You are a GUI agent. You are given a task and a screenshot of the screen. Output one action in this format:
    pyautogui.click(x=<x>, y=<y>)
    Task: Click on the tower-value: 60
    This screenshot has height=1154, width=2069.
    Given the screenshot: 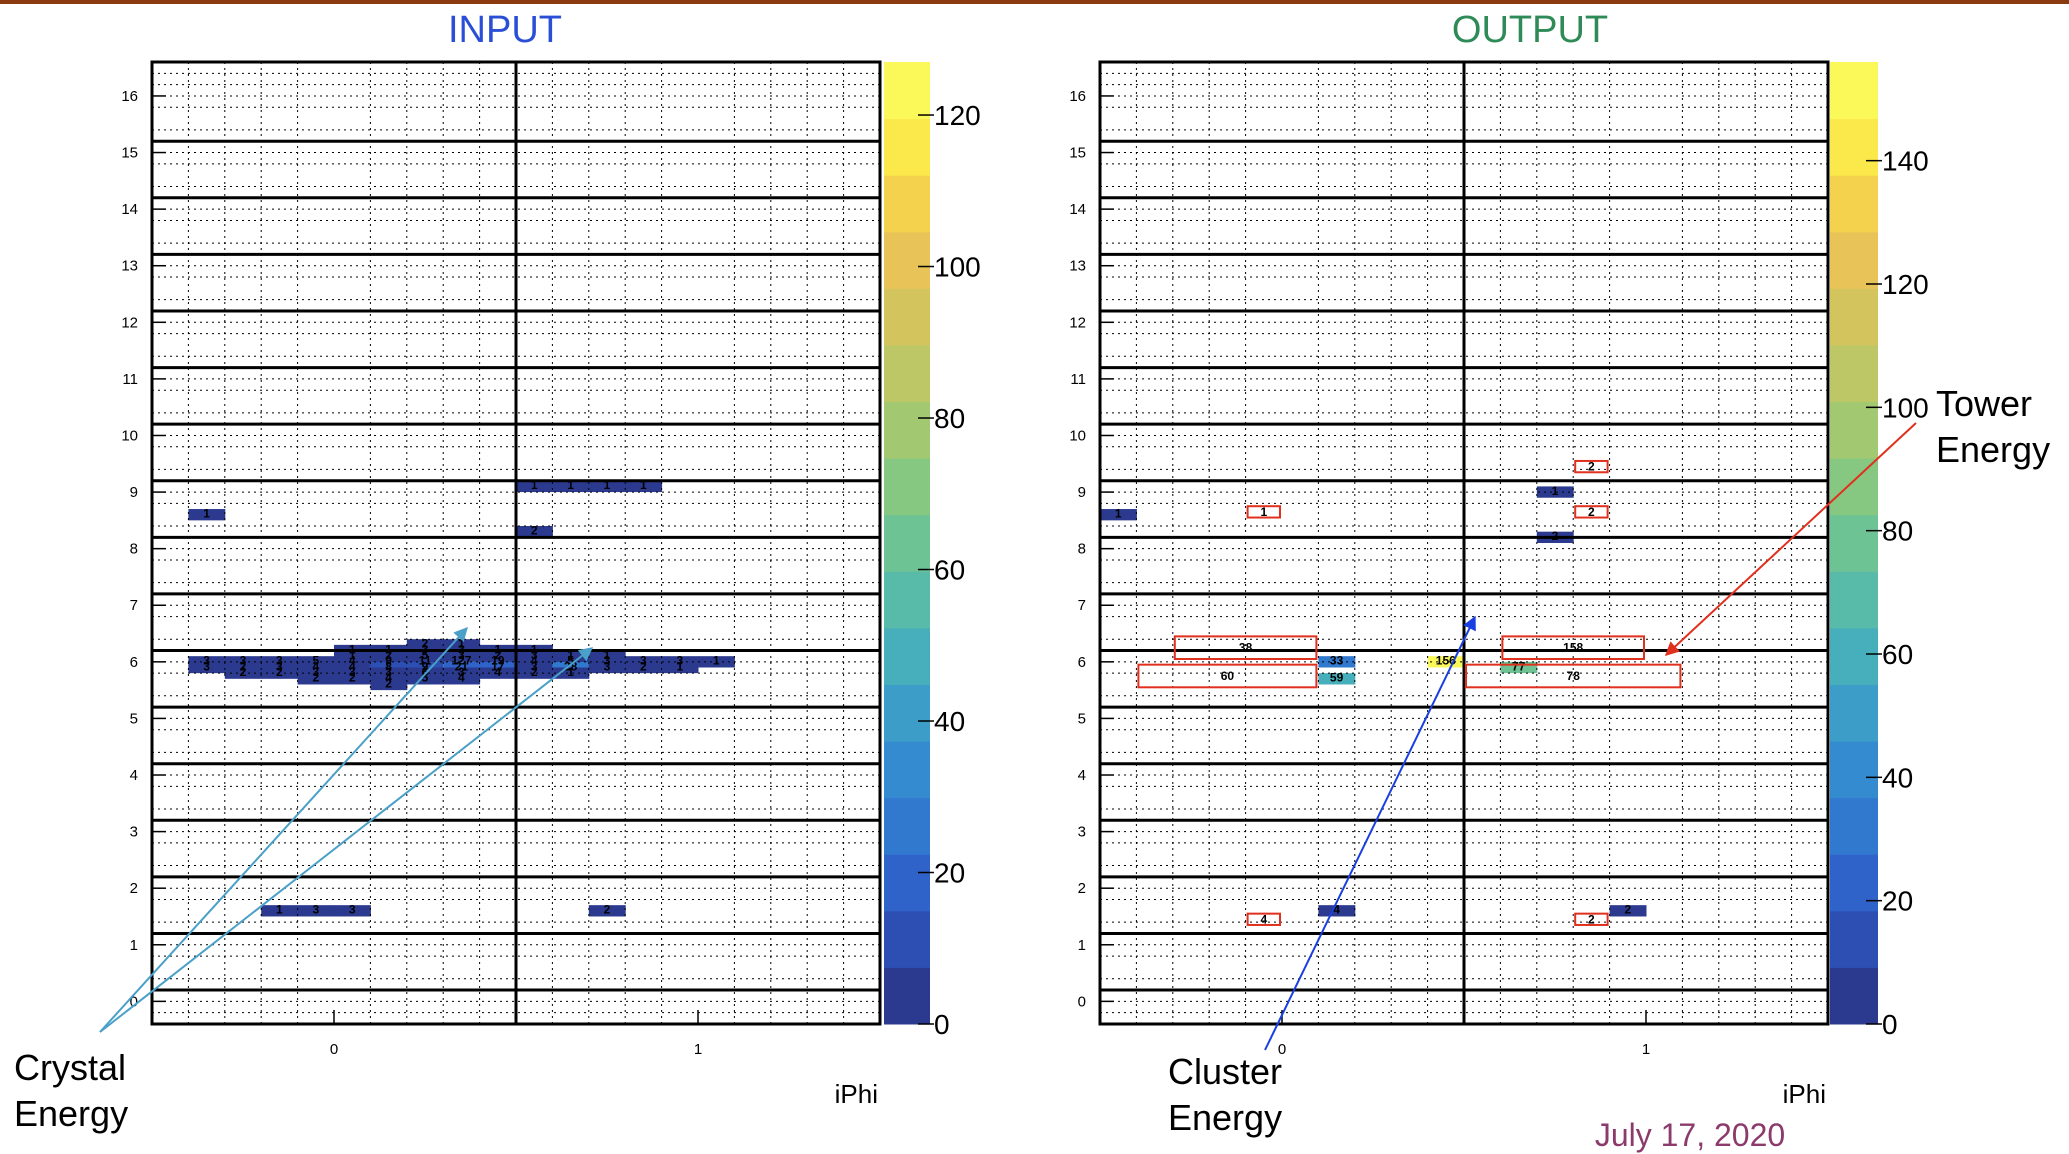 What is the action you would take?
    pyautogui.click(x=1228, y=676)
    